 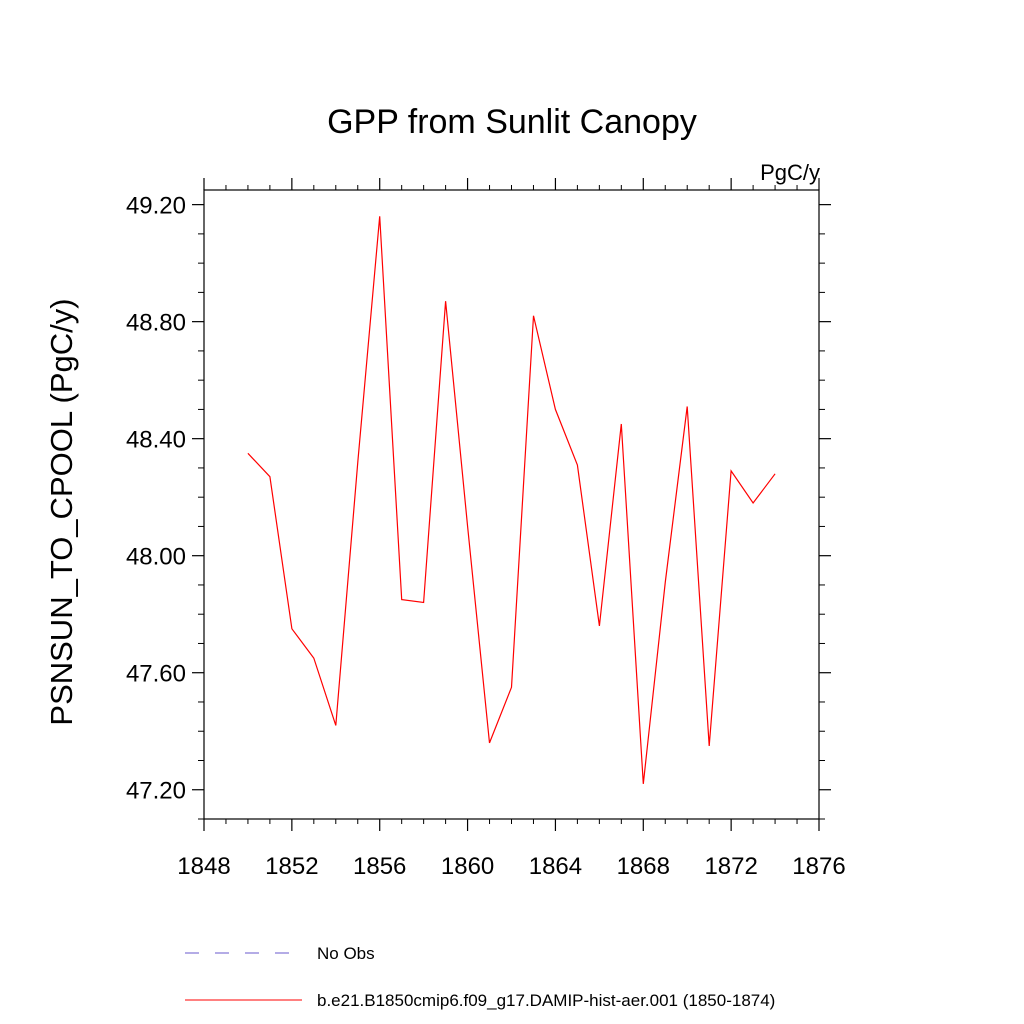 What do you see at coordinates (203, 866) in the screenshot?
I see `x-tick-label: 1848` at bounding box center [203, 866].